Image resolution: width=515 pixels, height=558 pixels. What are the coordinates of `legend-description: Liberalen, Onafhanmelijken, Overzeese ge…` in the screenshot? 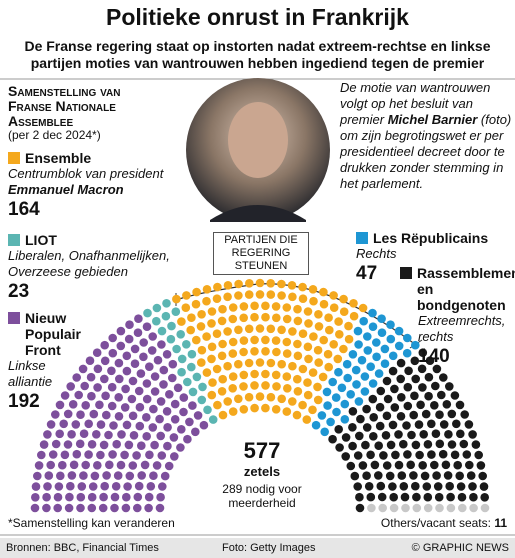 It's located at (89, 263).